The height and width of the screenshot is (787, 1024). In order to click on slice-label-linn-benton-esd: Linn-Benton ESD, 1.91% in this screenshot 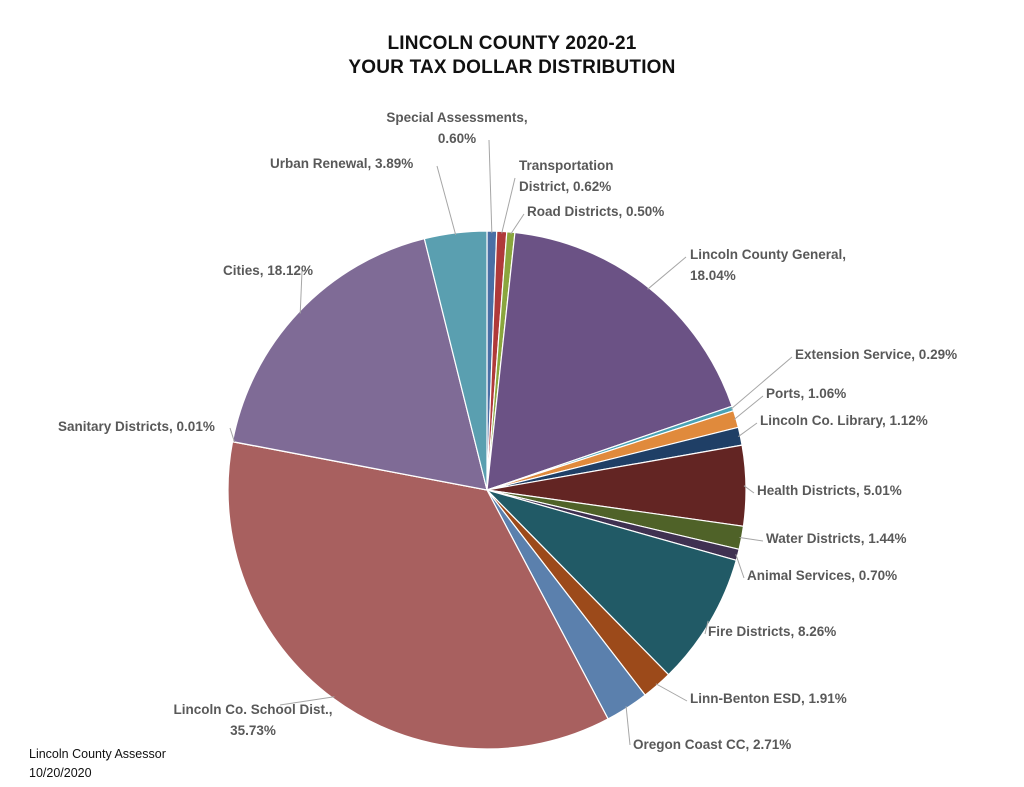, I will do `click(768, 698)`.